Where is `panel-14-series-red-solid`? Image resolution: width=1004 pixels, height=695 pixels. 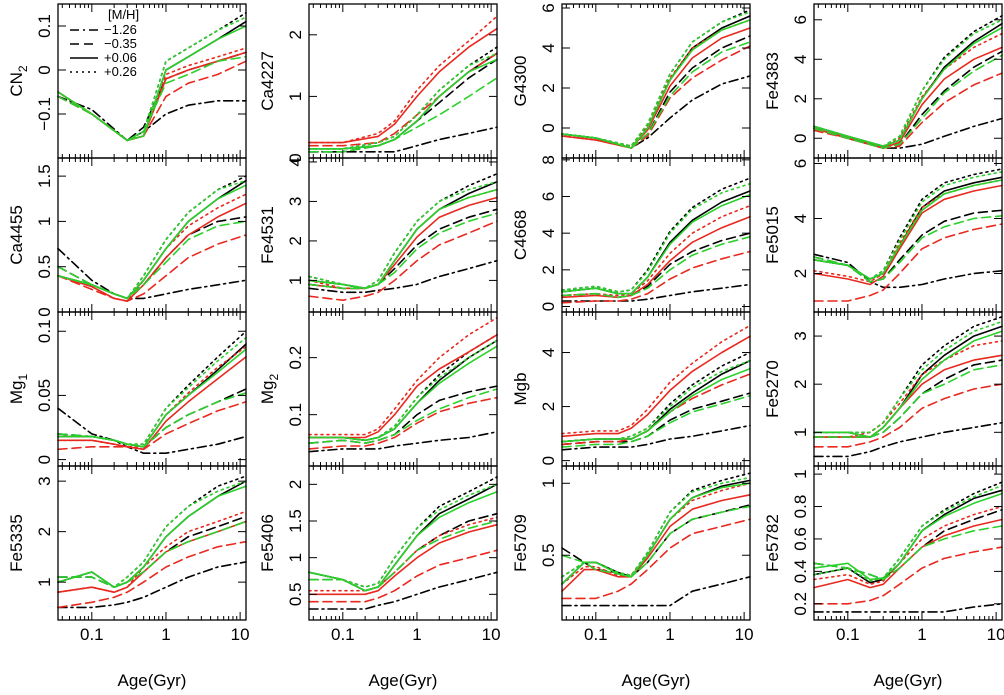
panel-14-series-red-solid is located at coordinates (403, 559).